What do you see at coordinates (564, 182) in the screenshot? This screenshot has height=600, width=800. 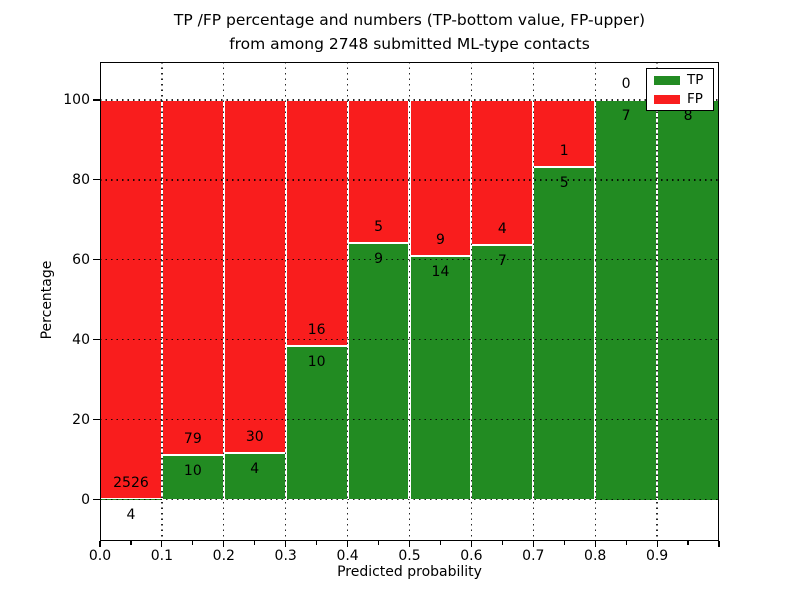 I see `bar-tp-count-label: 5` at bounding box center [564, 182].